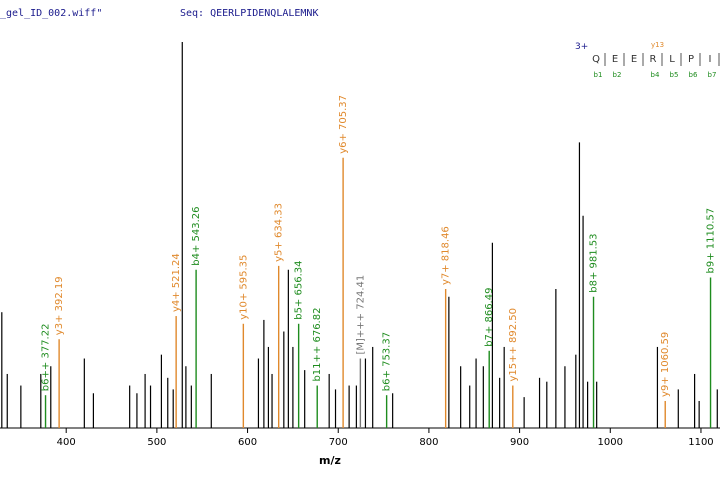 The width and height of the screenshot is (720, 480). I want to click on x-tick-label: 400, so click(66, 442).